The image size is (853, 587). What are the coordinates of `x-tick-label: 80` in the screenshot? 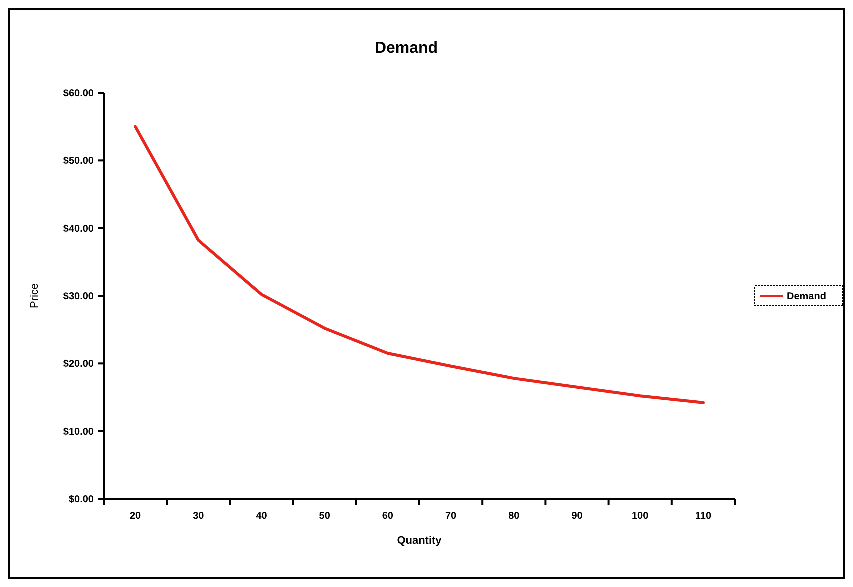 It's located at (514, 516).